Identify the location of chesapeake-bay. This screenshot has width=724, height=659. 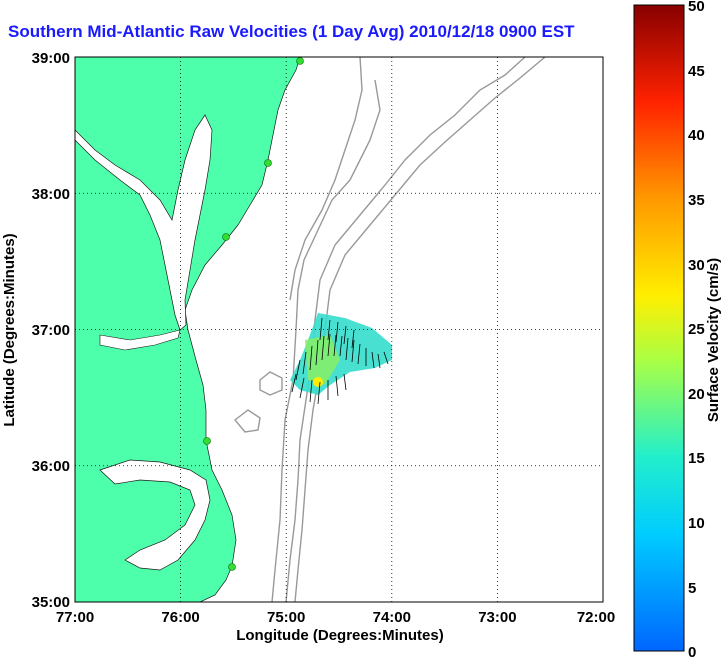
(144, 222).